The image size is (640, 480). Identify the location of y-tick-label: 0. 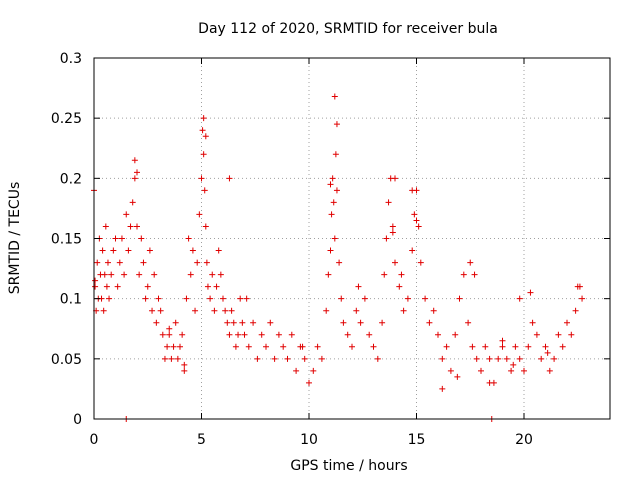
(77, 420).